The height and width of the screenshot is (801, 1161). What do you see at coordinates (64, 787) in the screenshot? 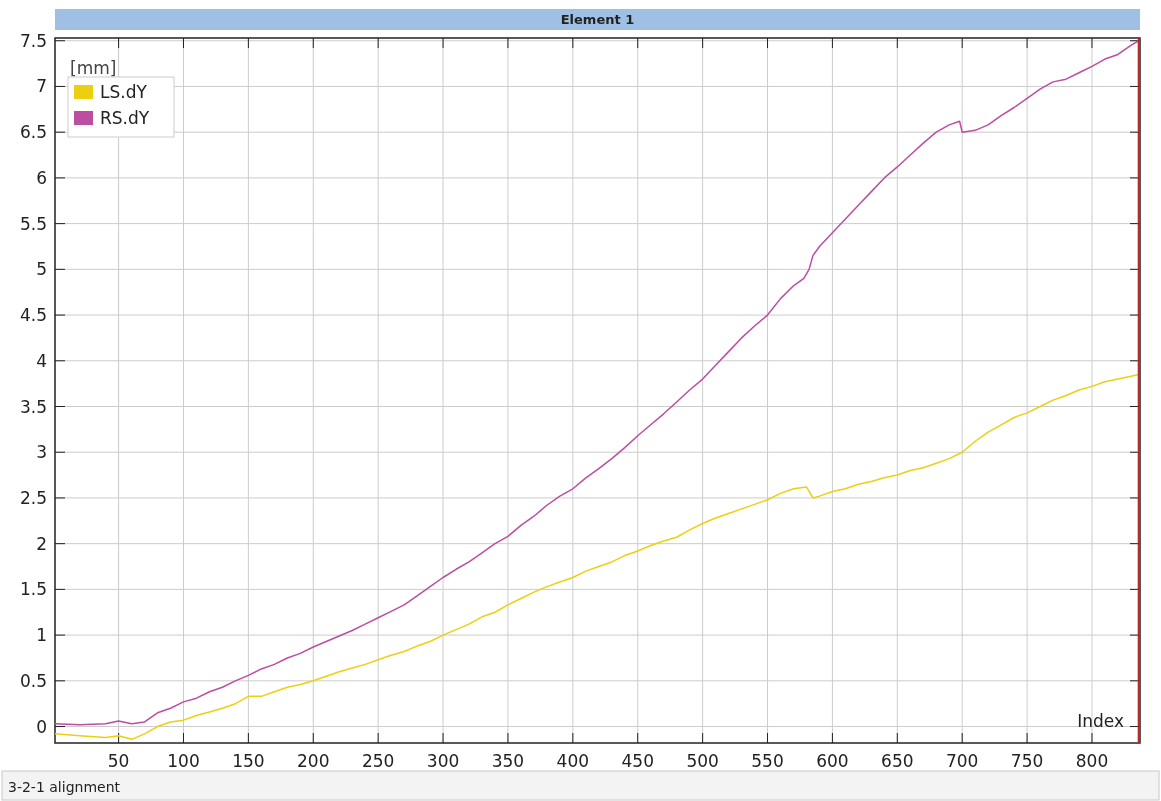
I see `text: 3-2-1 alignment` at bounding box center [64, 787].